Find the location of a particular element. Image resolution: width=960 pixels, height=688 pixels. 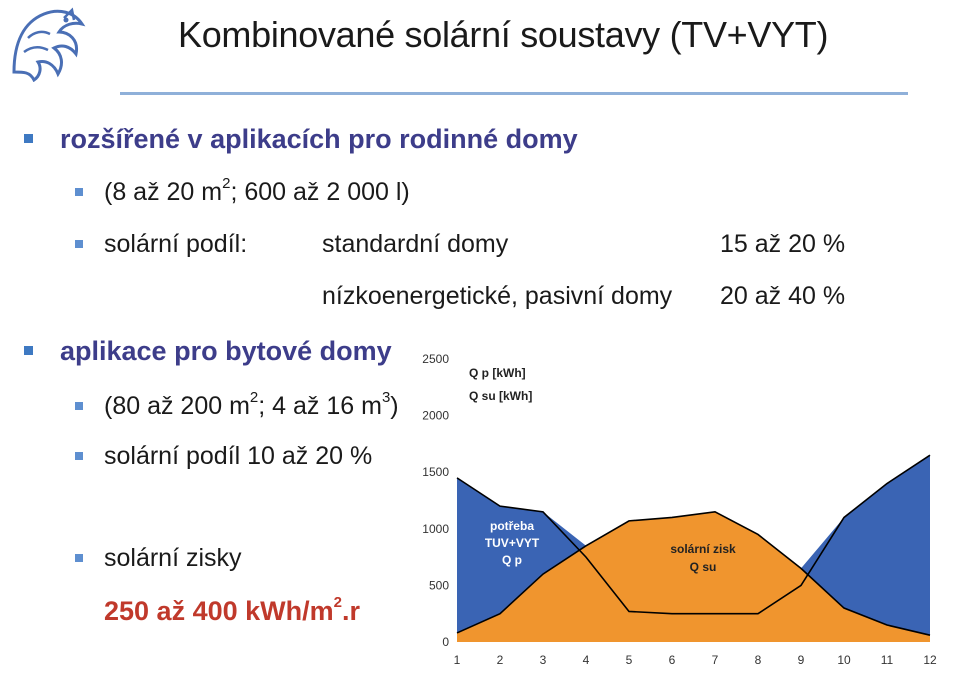

demand-line is located at coordinates (693, 534).